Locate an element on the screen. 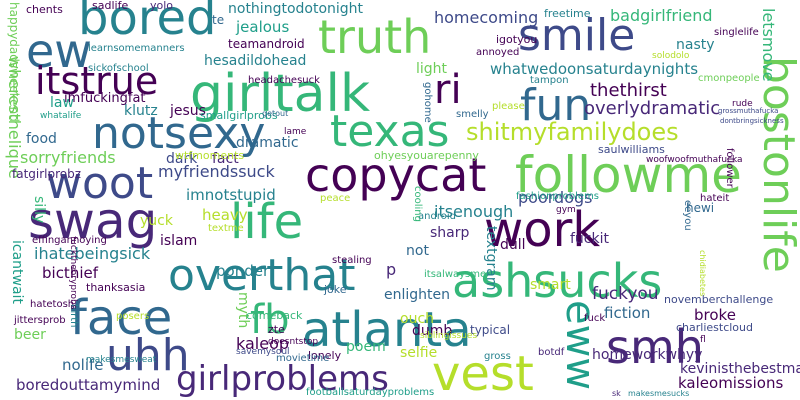 The height and width of the screenshot is (400, 800). word: smh is located at coordinates (655, 347).